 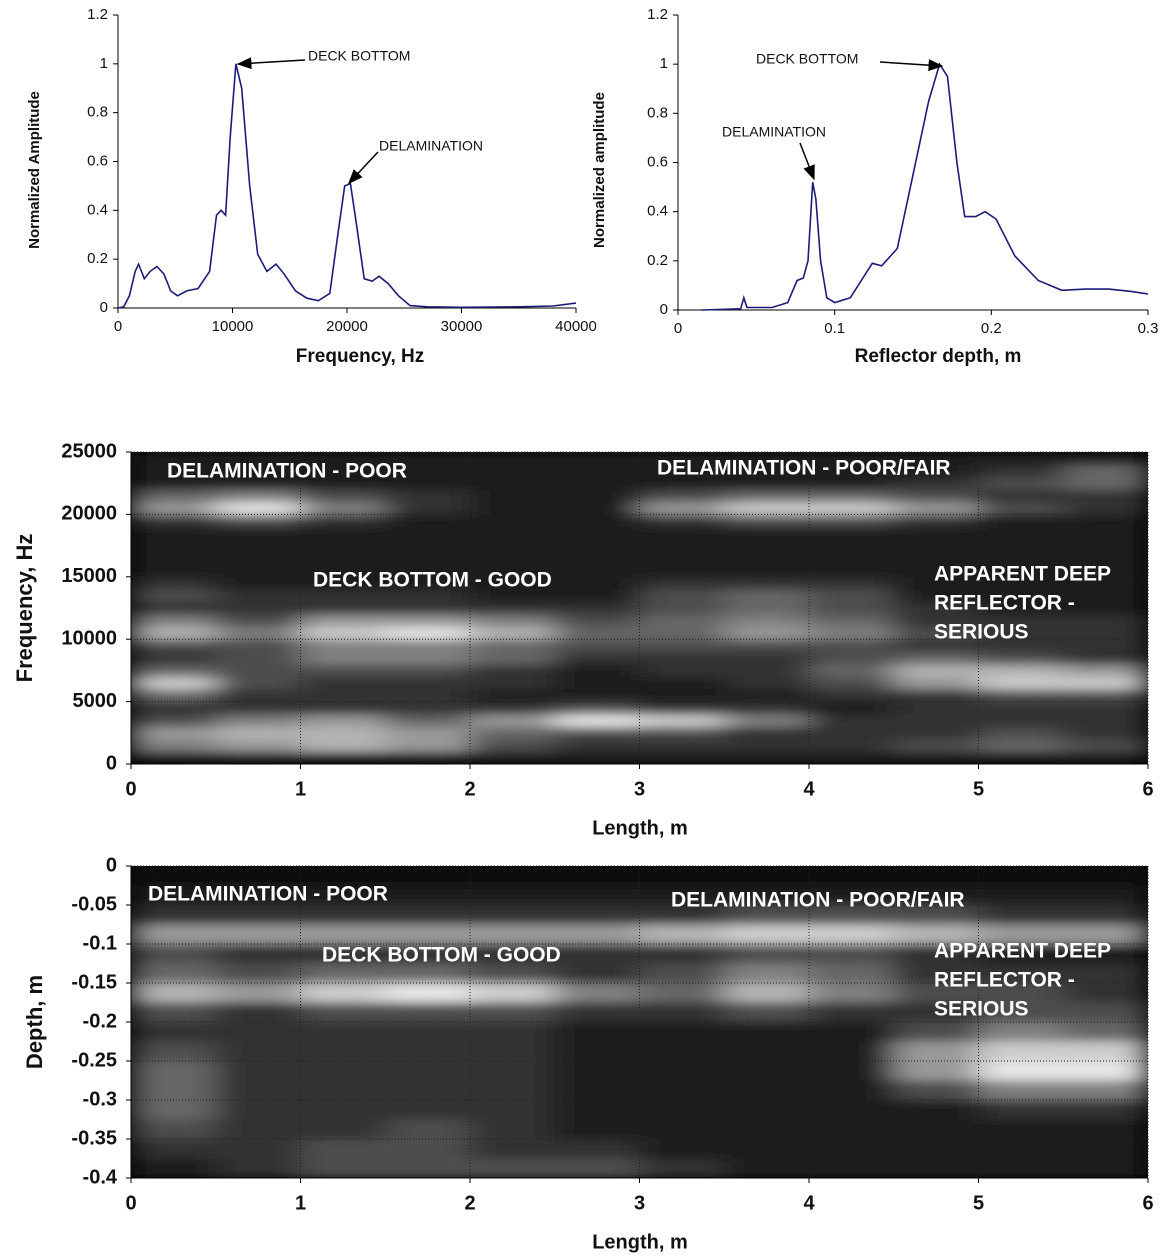 I want to click on x-tick-label: 20000, so click(x=347, y=326).